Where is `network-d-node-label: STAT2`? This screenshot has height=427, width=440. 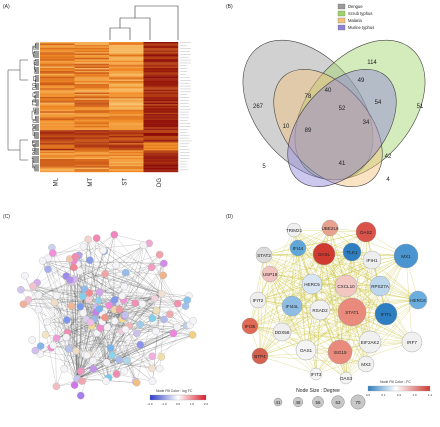 network-d-node-label: STAT2 is located at coordinates (264, 255).